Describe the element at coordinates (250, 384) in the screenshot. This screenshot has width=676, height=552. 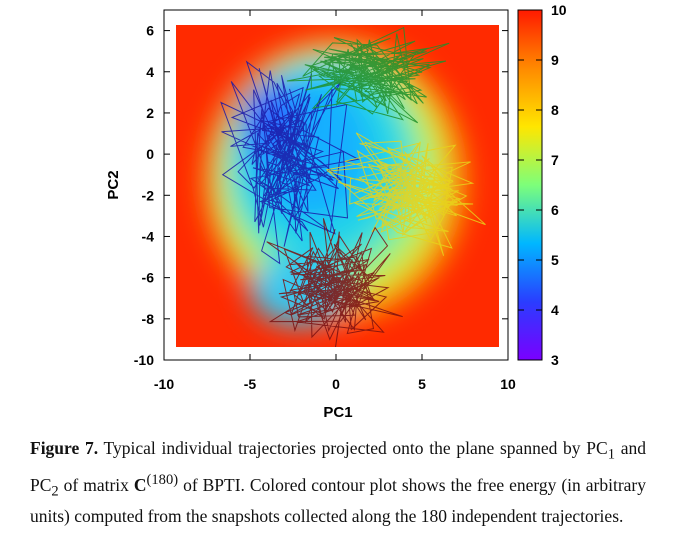
I see `x-tick-label: -5` at that location.